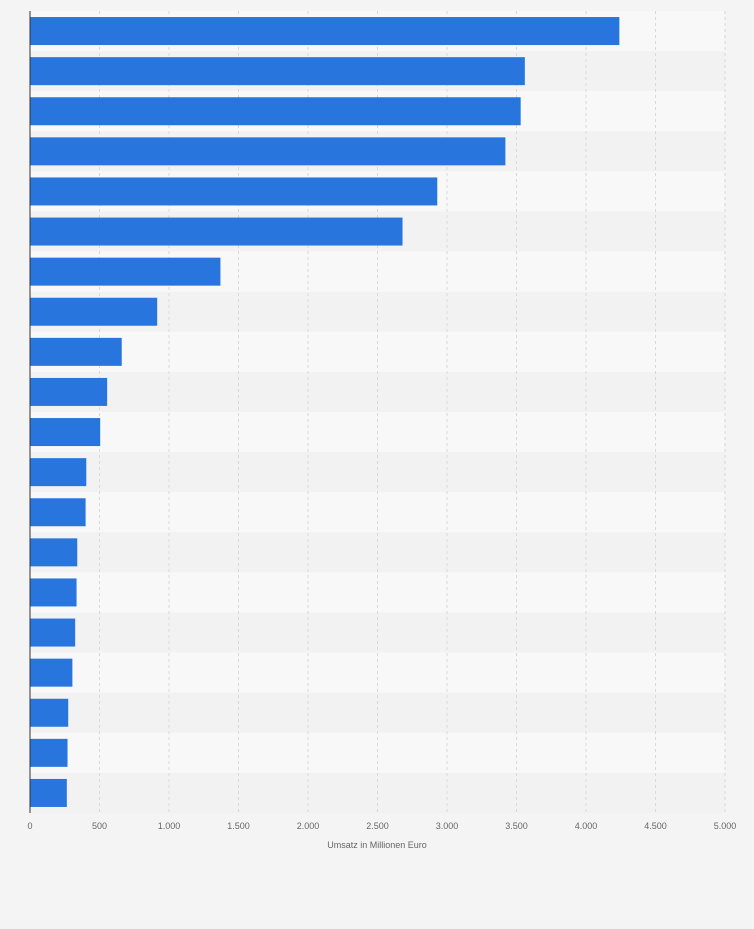 Image resolution: width=754 pixels, height=929 pixels. Describe the element at coordinates (516, 826) in the screenshot. I see `x-tick-label: 3.500` at that location.